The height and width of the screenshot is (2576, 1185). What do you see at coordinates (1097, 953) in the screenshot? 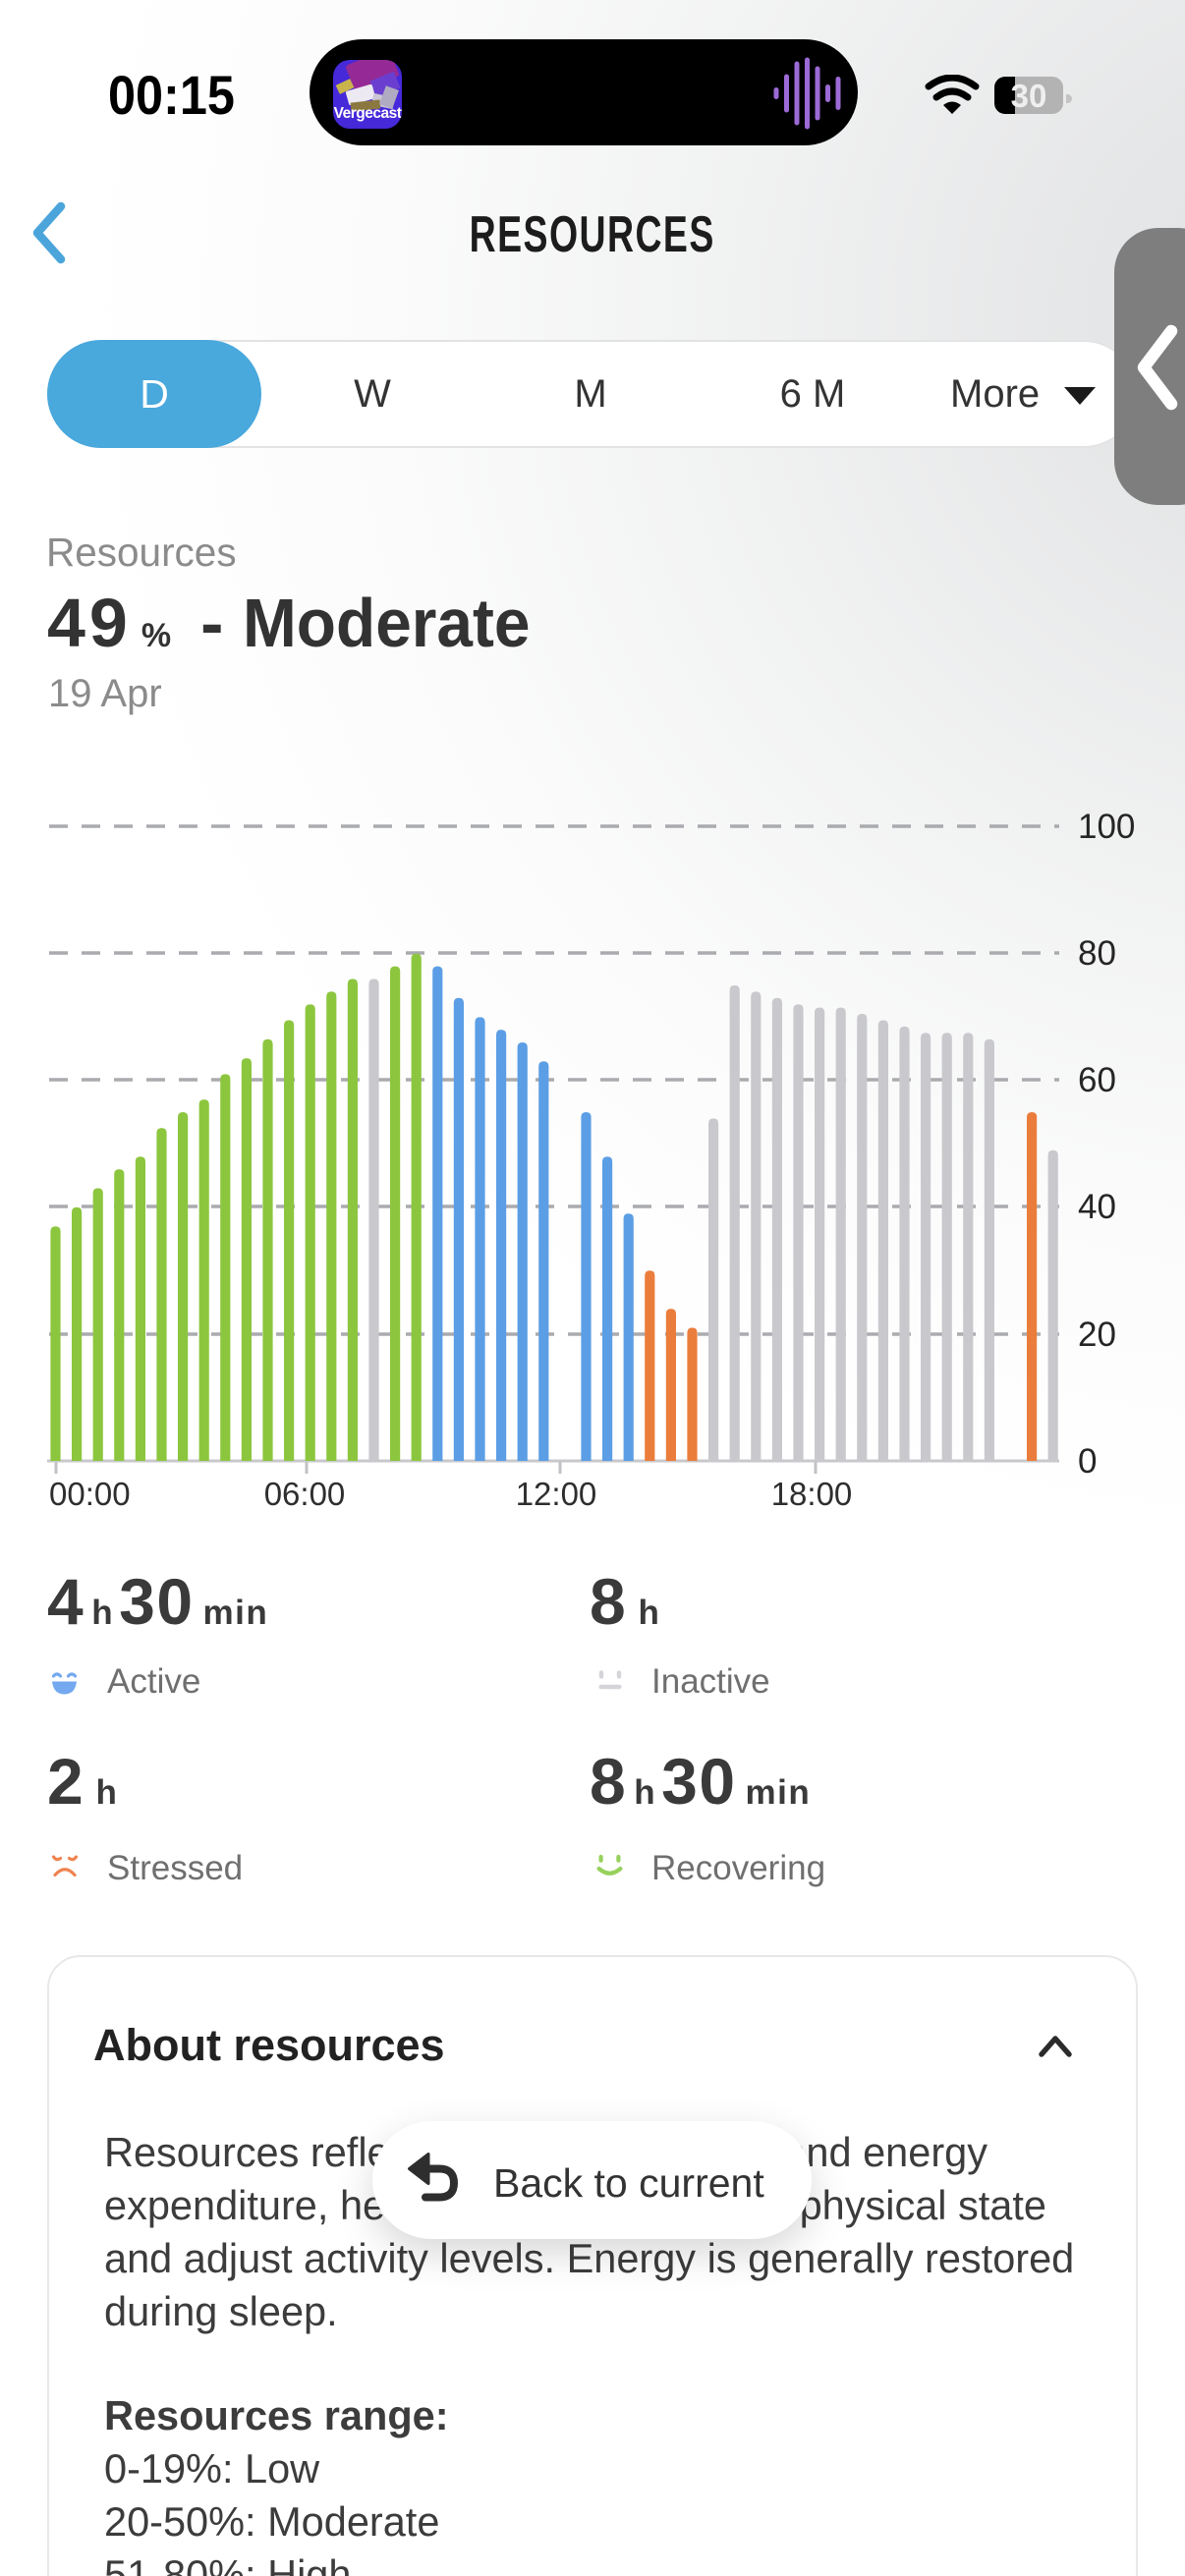
I see `svg-text: 80` at bounding box center [1097, 953].